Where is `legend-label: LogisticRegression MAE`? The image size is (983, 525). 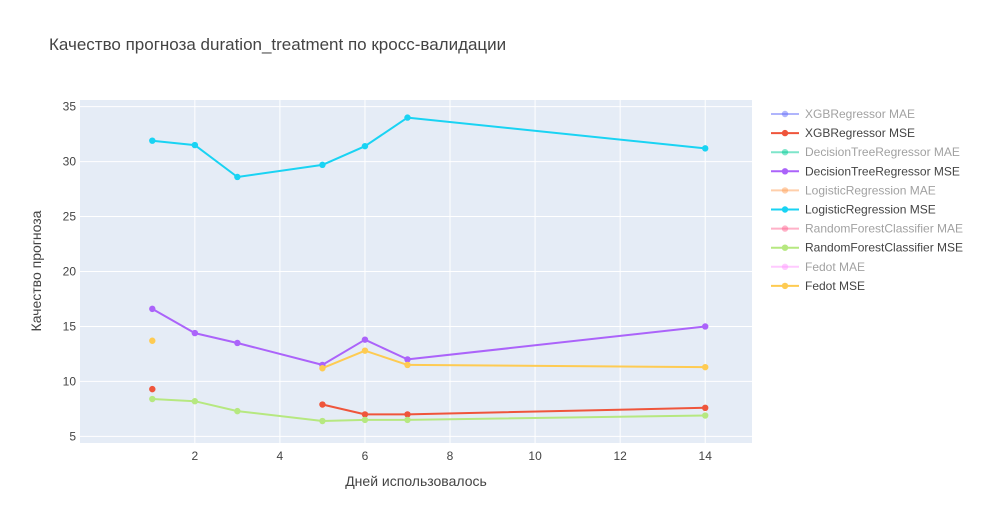 legend-label: LogisticRegression MAE is located at coordinates (870, 190).